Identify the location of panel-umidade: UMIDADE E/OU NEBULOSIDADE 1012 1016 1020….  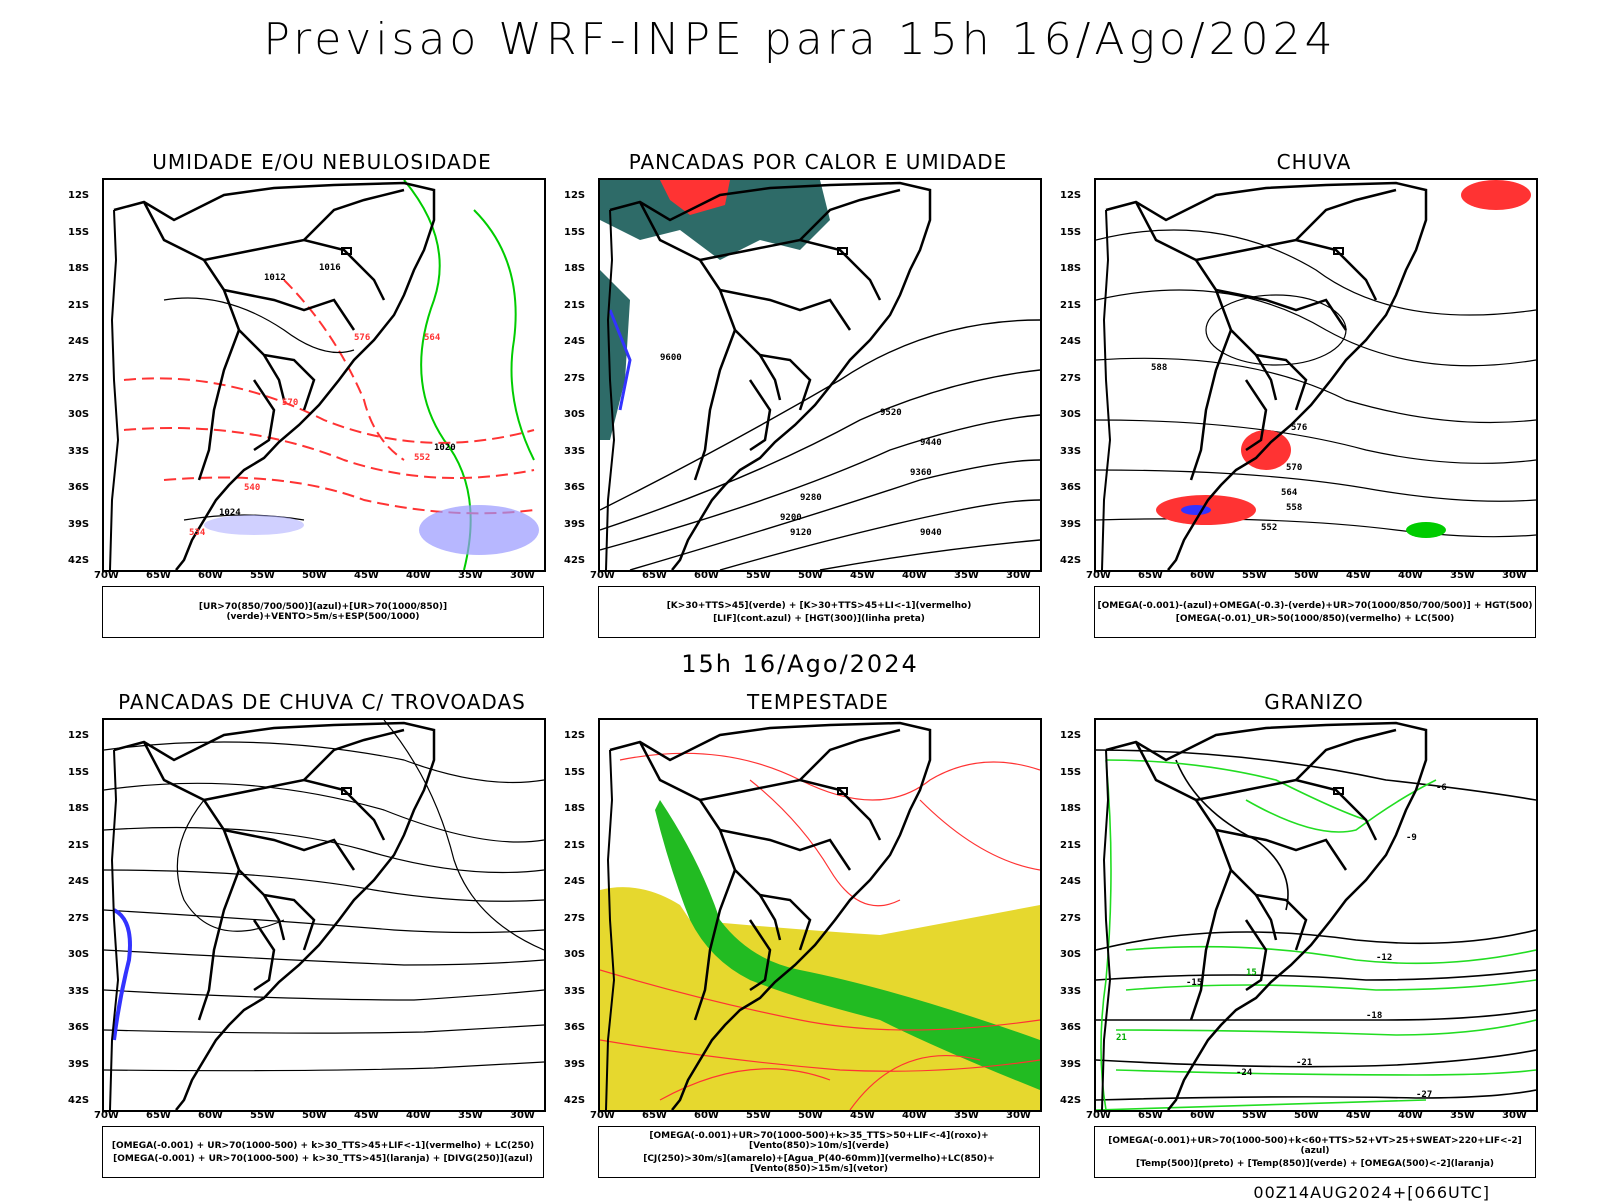
(335, 394).